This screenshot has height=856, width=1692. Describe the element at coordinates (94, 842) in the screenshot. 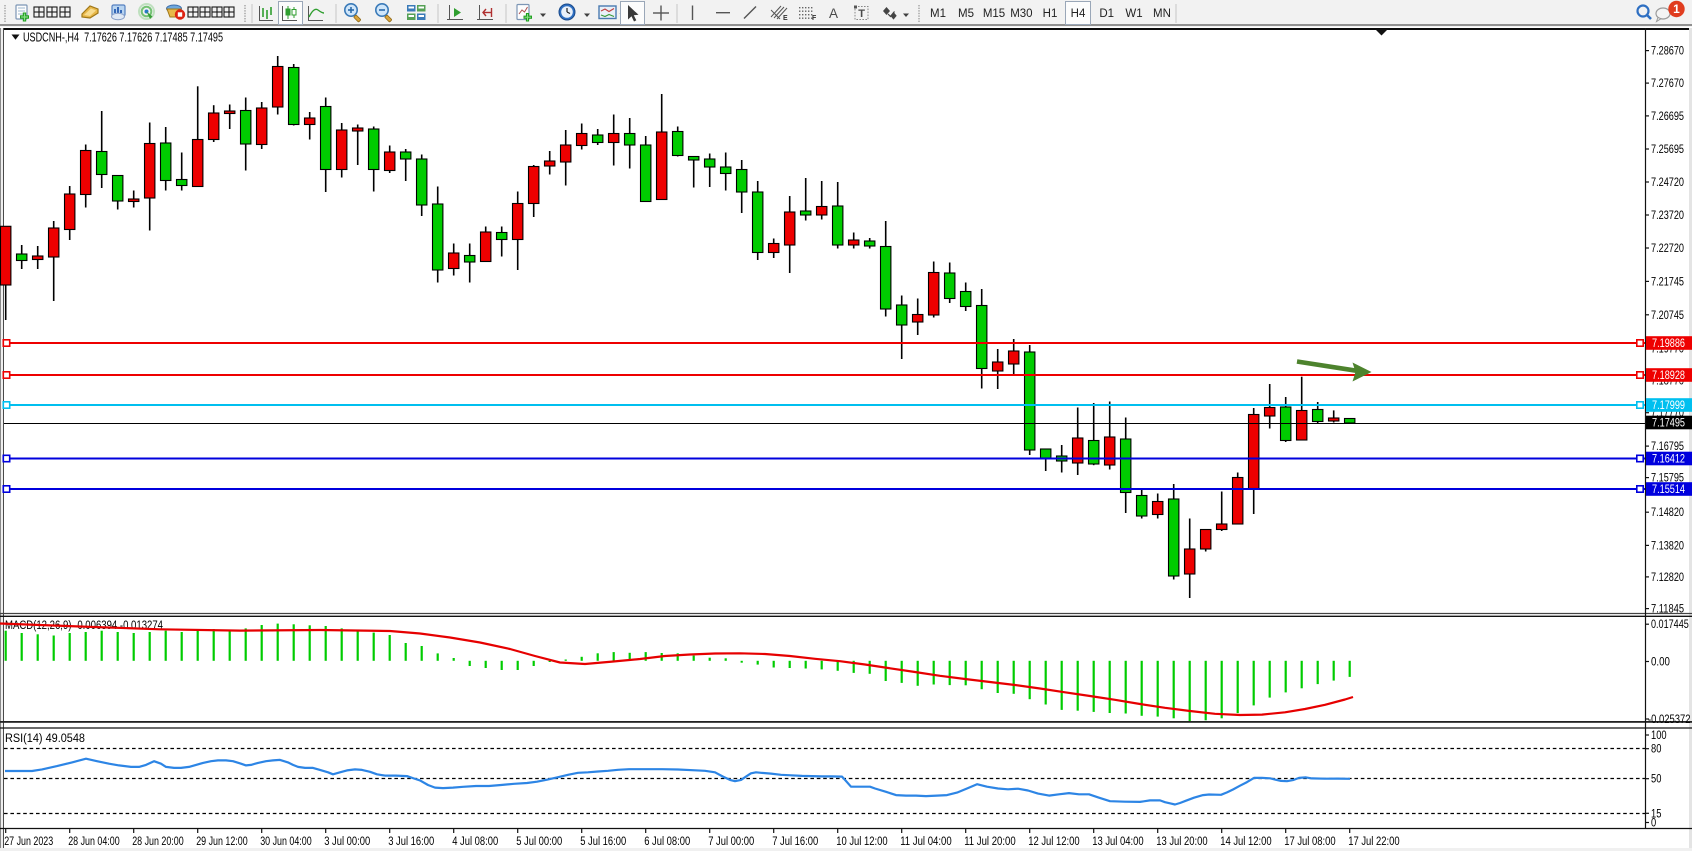

I see `svg-text: 28 Jun 04:00` at that location.